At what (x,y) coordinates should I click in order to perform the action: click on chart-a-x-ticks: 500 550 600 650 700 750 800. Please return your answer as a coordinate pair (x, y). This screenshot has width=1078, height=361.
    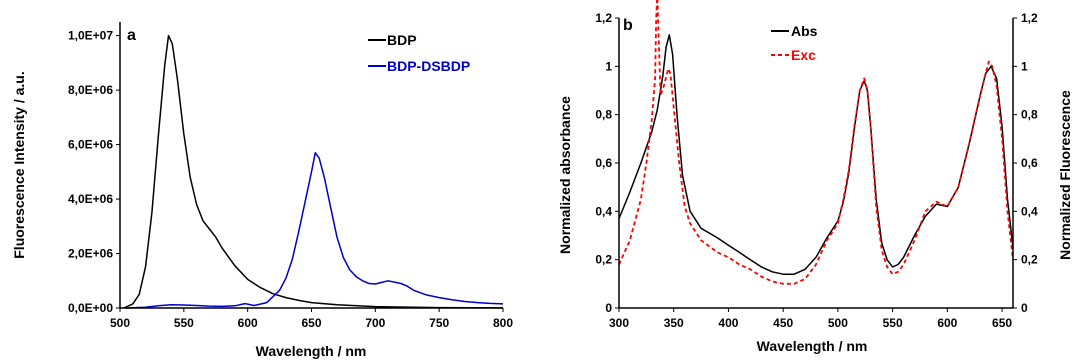
    Looking at the image, I should click on (311, 319).